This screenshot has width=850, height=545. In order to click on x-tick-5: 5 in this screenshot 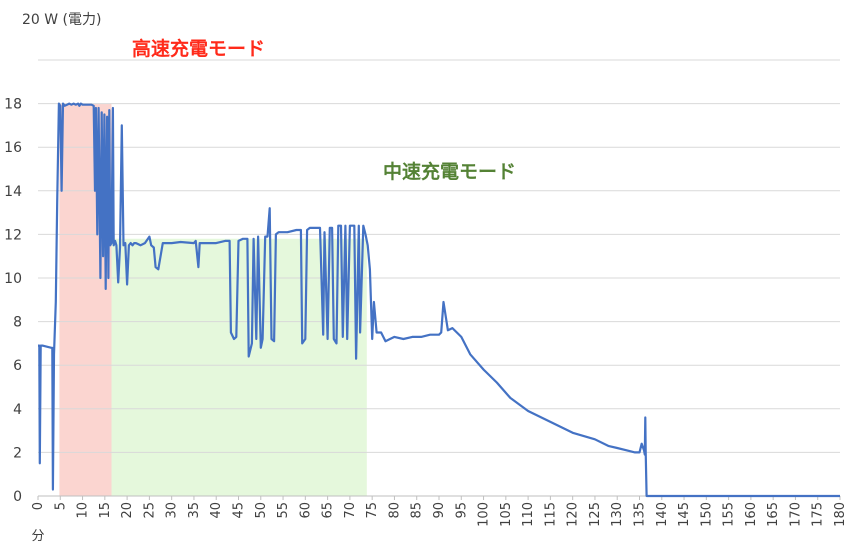, I will do `click(60, 506)`.